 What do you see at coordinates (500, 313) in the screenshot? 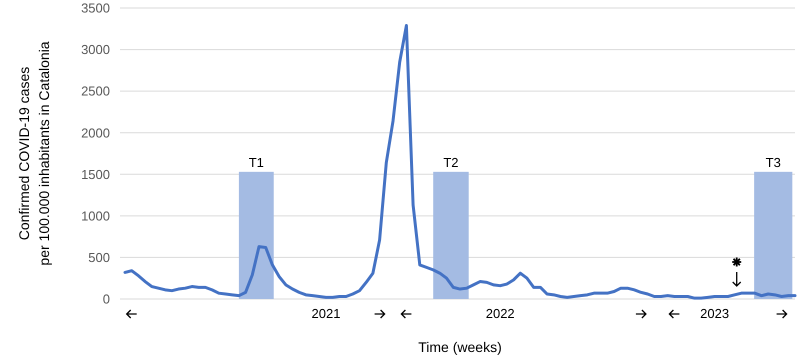
I see `text: 2022` at bounding box center [500, 313].